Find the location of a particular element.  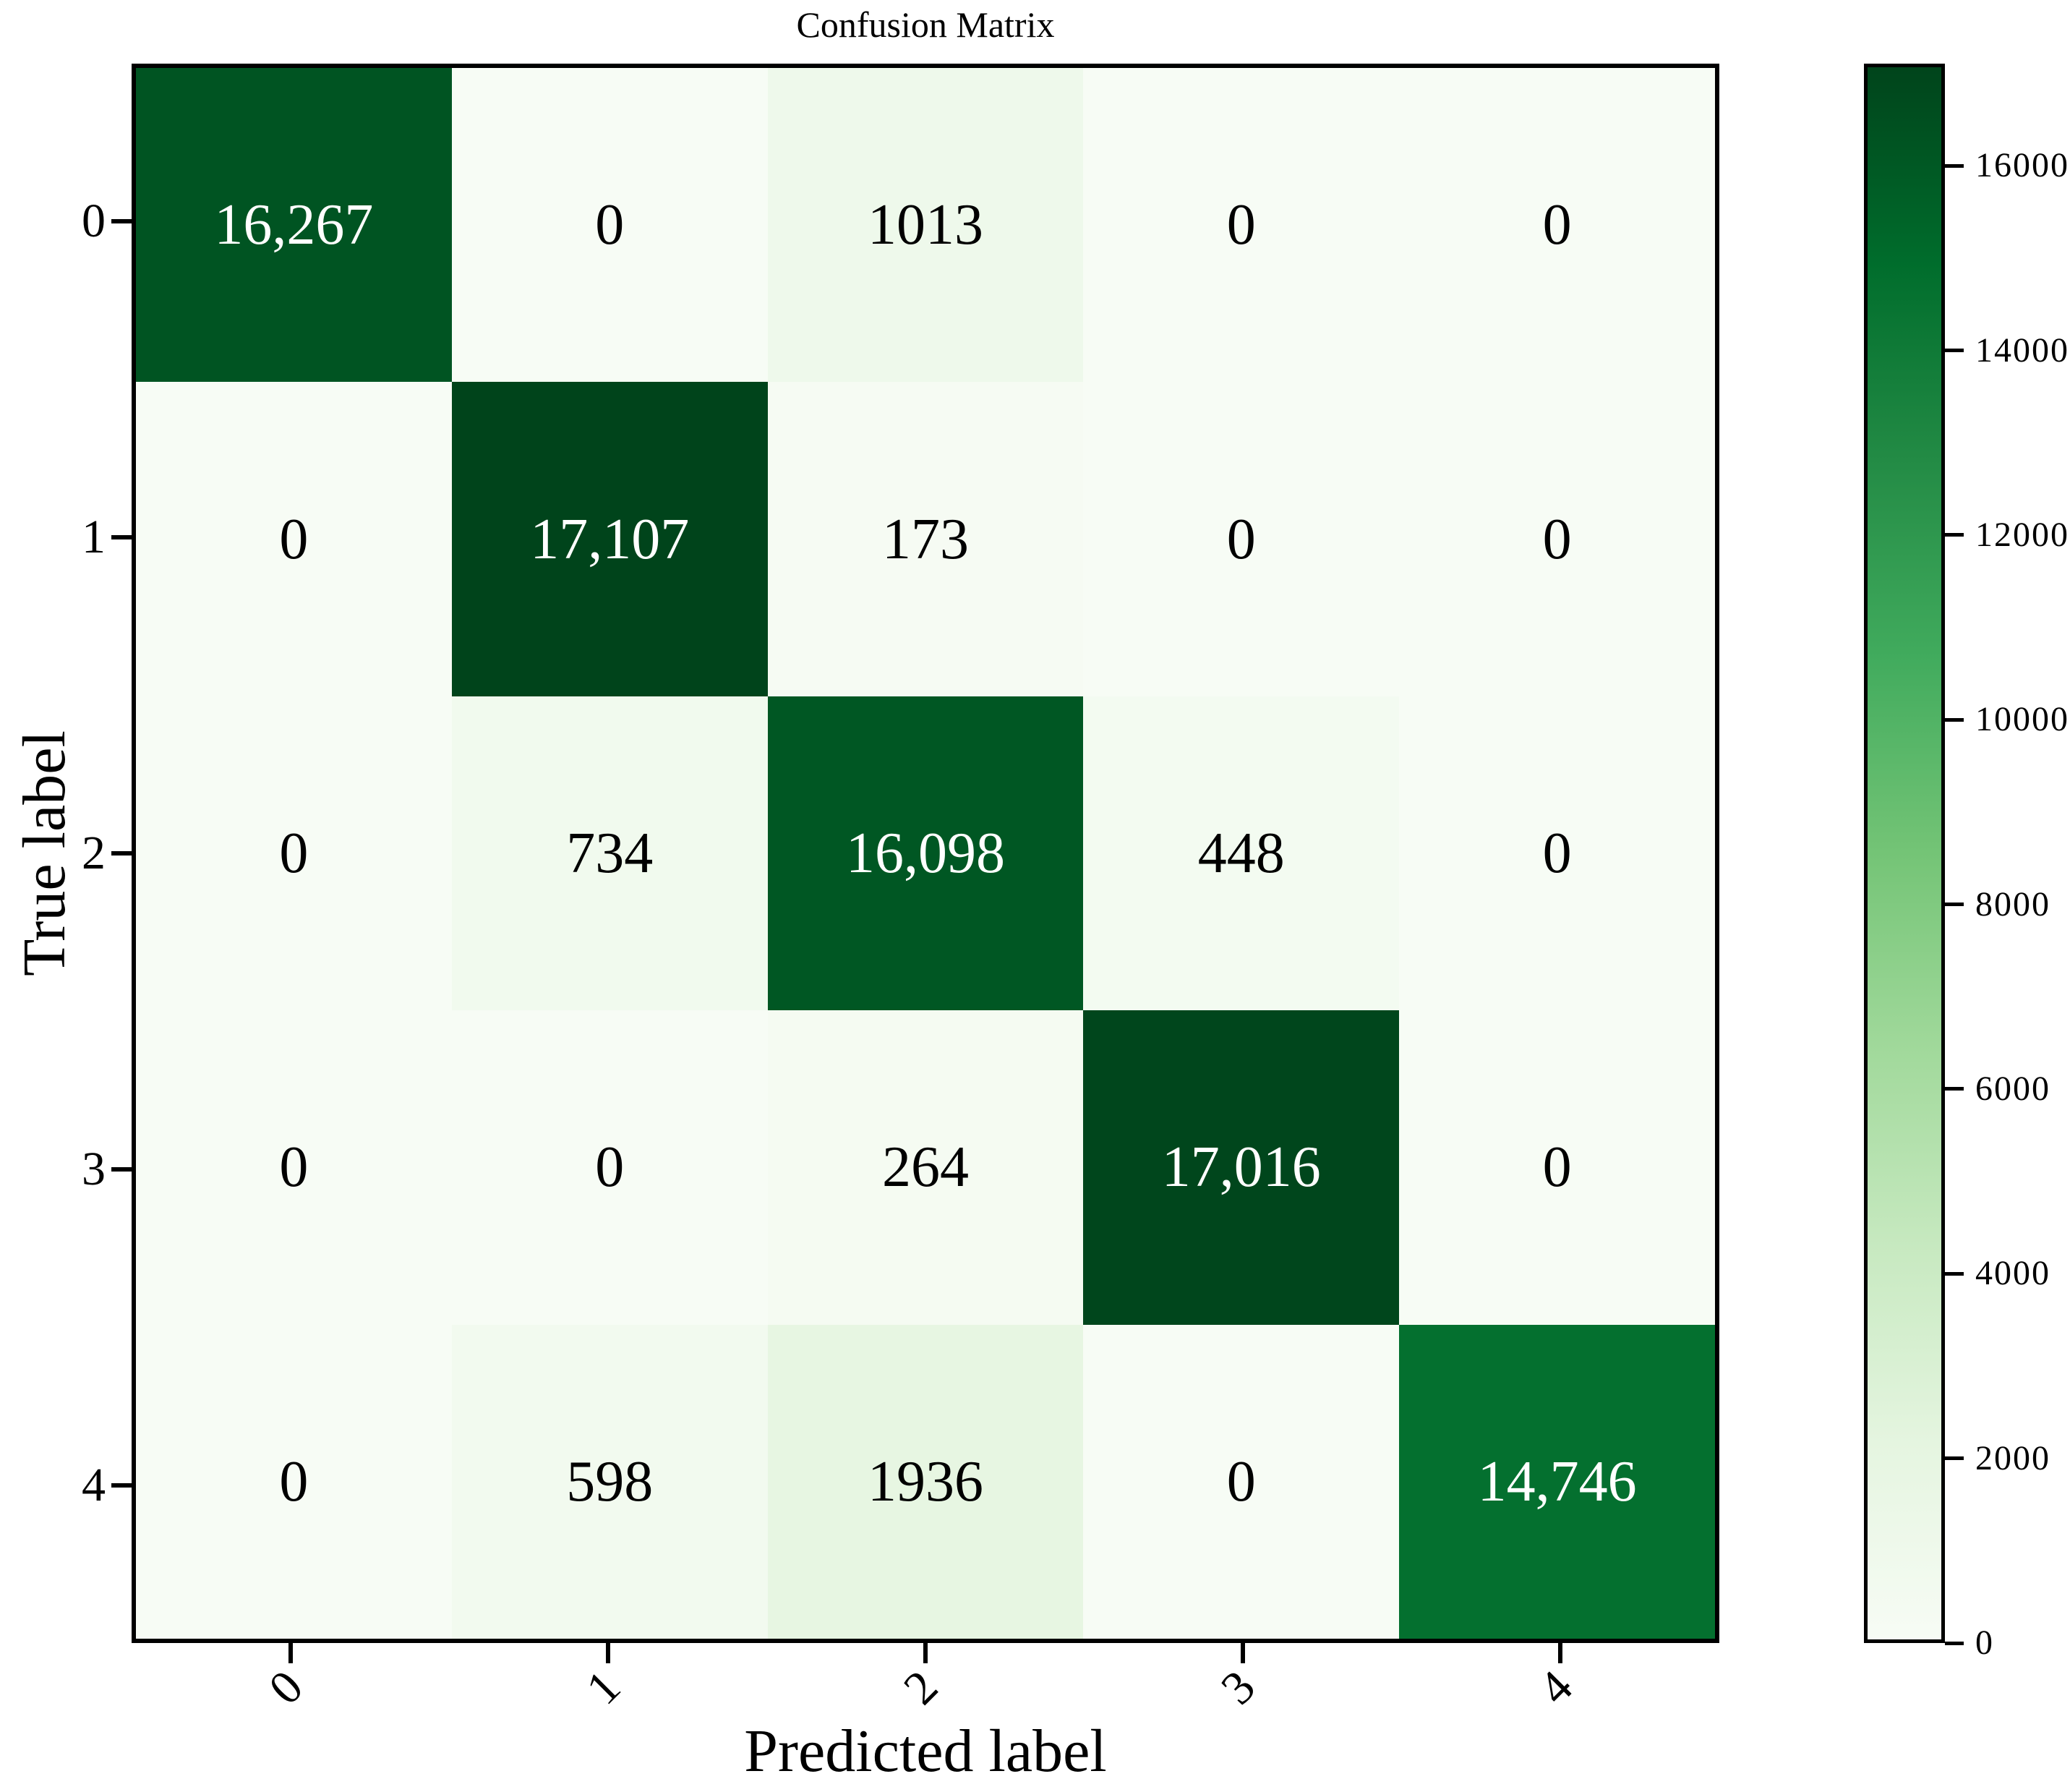

heatmap-cell-r1-c4: 0 is located at coordinates (1557, 539).